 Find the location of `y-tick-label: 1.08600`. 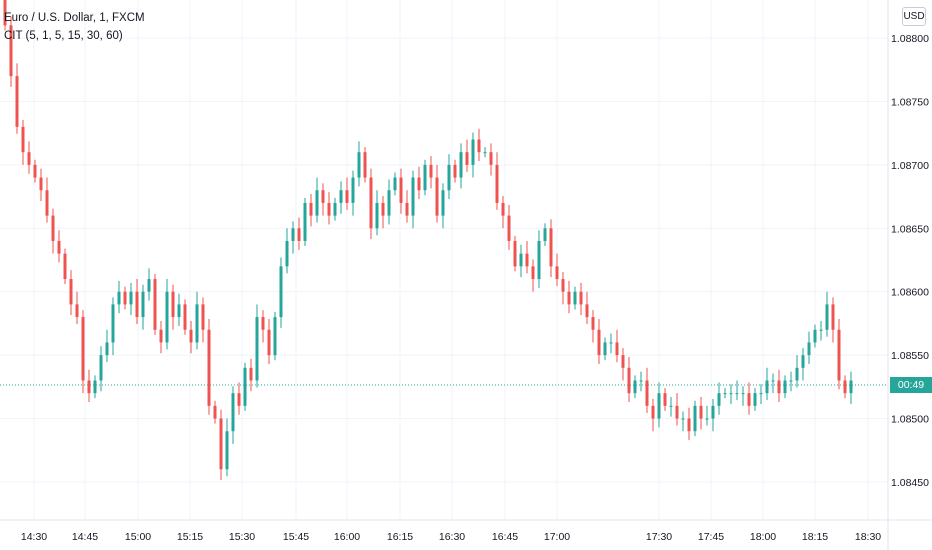

y-tick-label: 1.08600 is located at coordinates (910, 293).